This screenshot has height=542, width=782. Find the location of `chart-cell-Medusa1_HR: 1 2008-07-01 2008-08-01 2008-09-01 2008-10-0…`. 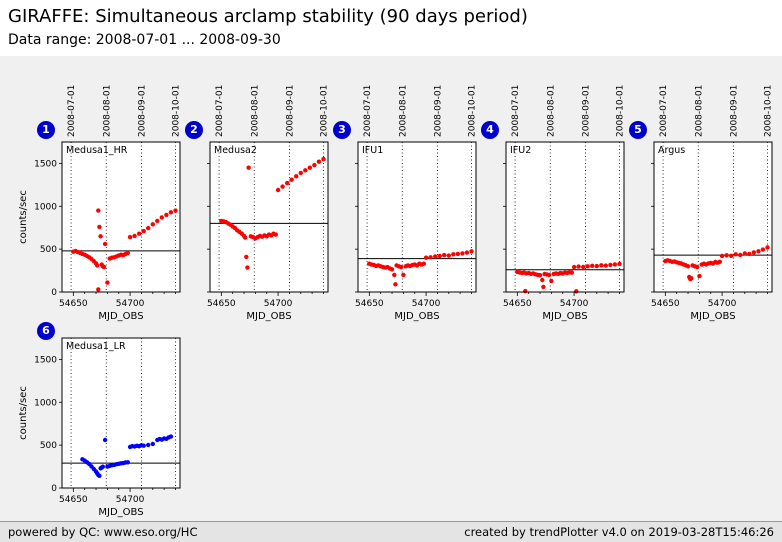

chart-cell-Medusa1_HR: 1 2008-07-01 2008-08-01 2008-09-01 2008-10-0… is located at coordinates (100, 195).